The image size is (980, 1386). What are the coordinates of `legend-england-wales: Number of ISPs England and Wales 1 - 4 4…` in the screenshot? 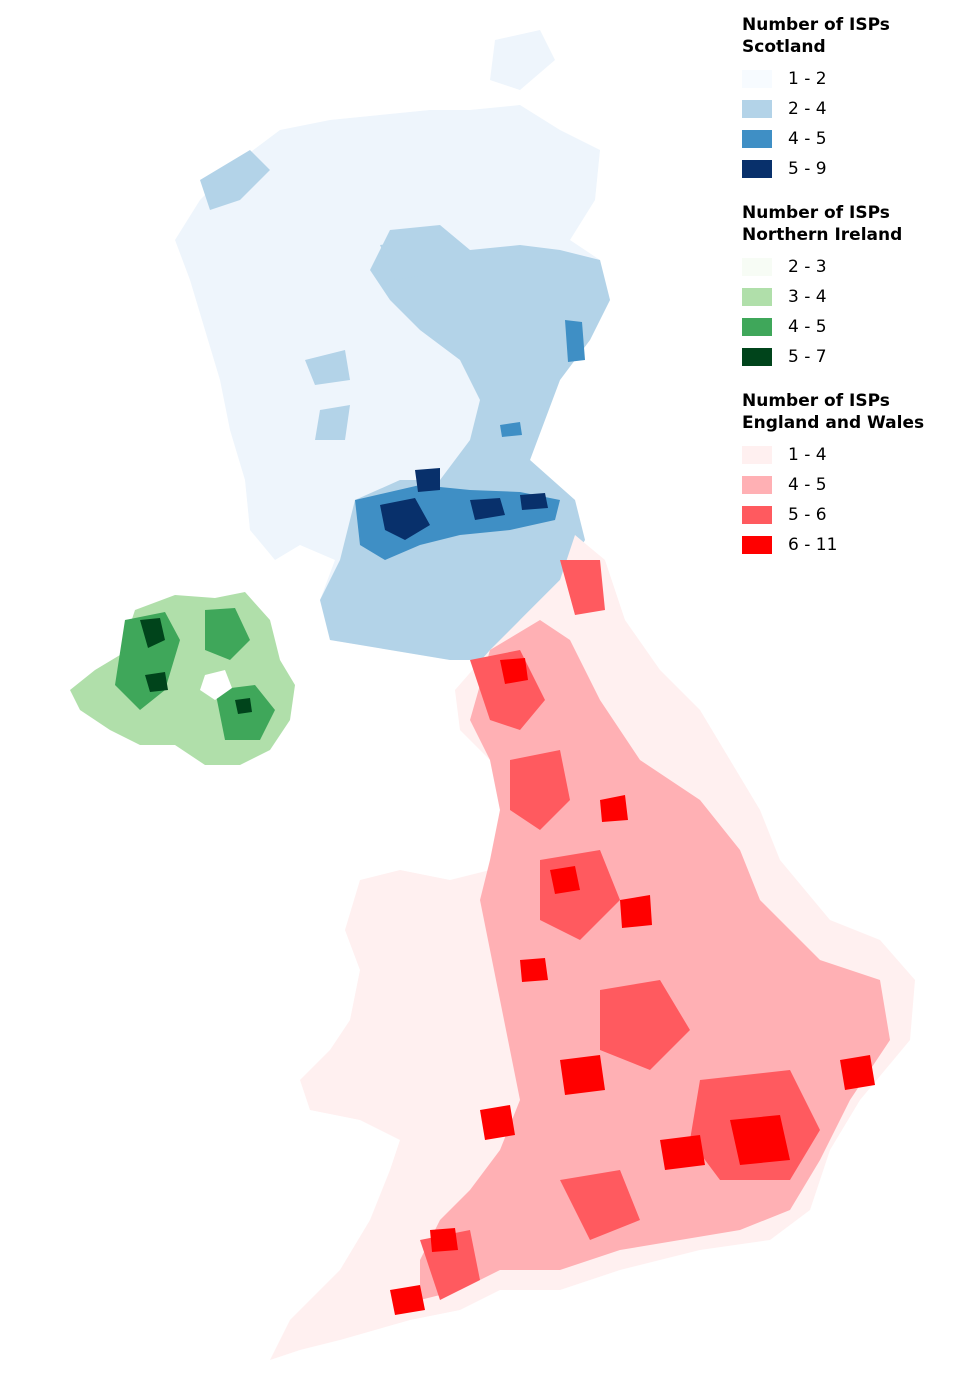 It's located at (860, 475).